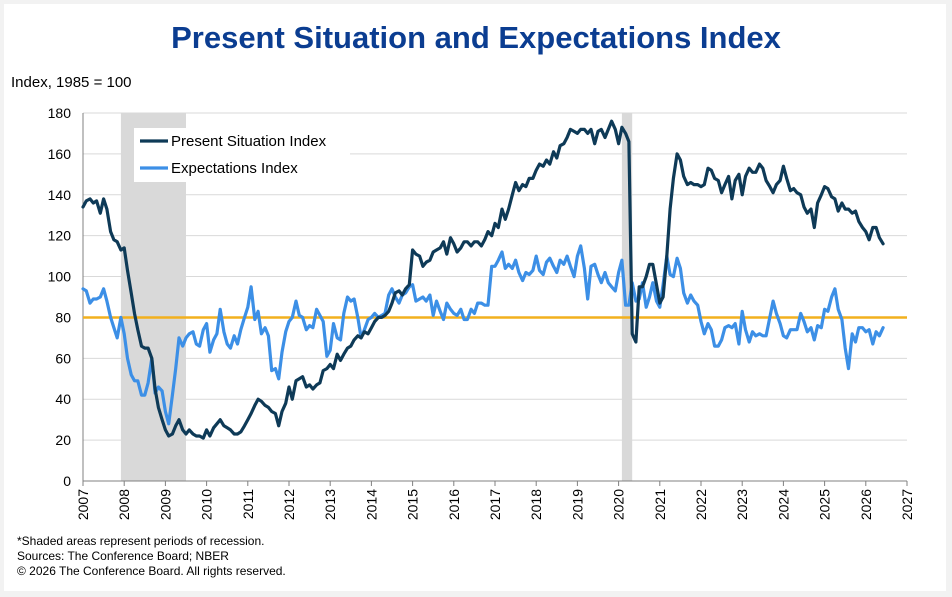  What do you see at coordinates (289, 504) in the screenshot?
I see `x-tick-label: 2012` at bounding box center [289, 504].